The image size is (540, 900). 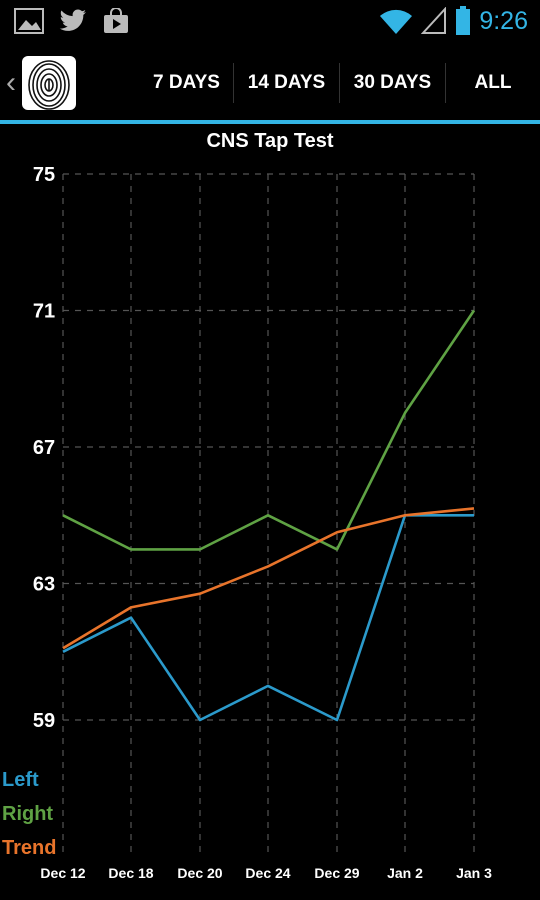 I want to click on back-chevron-icon: ‹, so click(x=11, y=82).